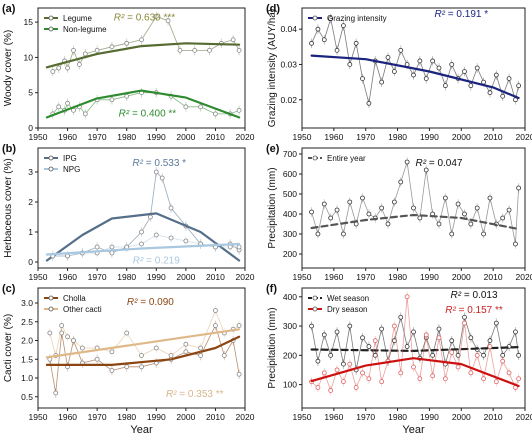  I want to click on y-tick-label: 700, so click(290, 154).